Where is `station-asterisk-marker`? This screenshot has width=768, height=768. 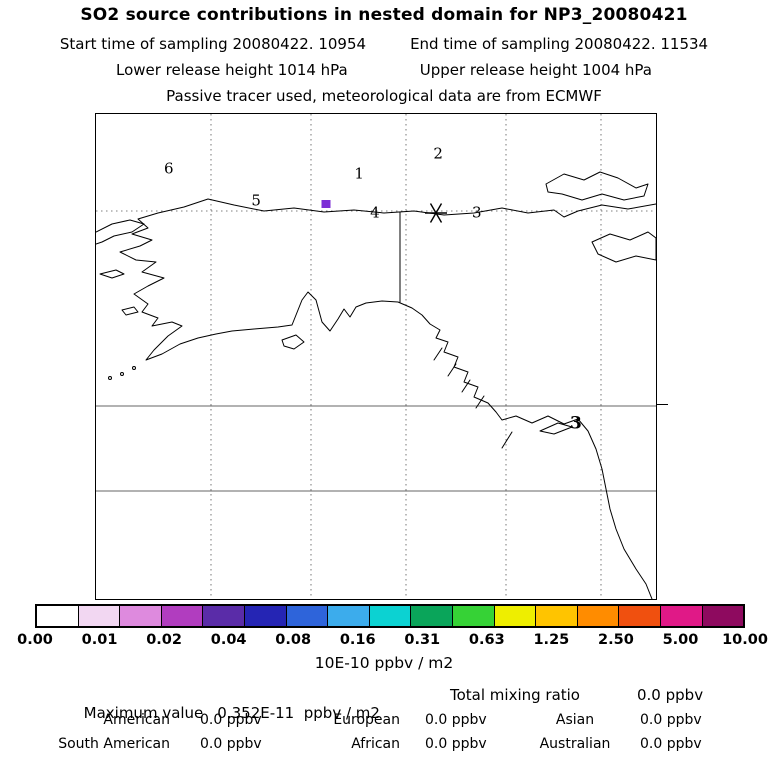 station-asterisk-marker is located at coordinates (436, 213).